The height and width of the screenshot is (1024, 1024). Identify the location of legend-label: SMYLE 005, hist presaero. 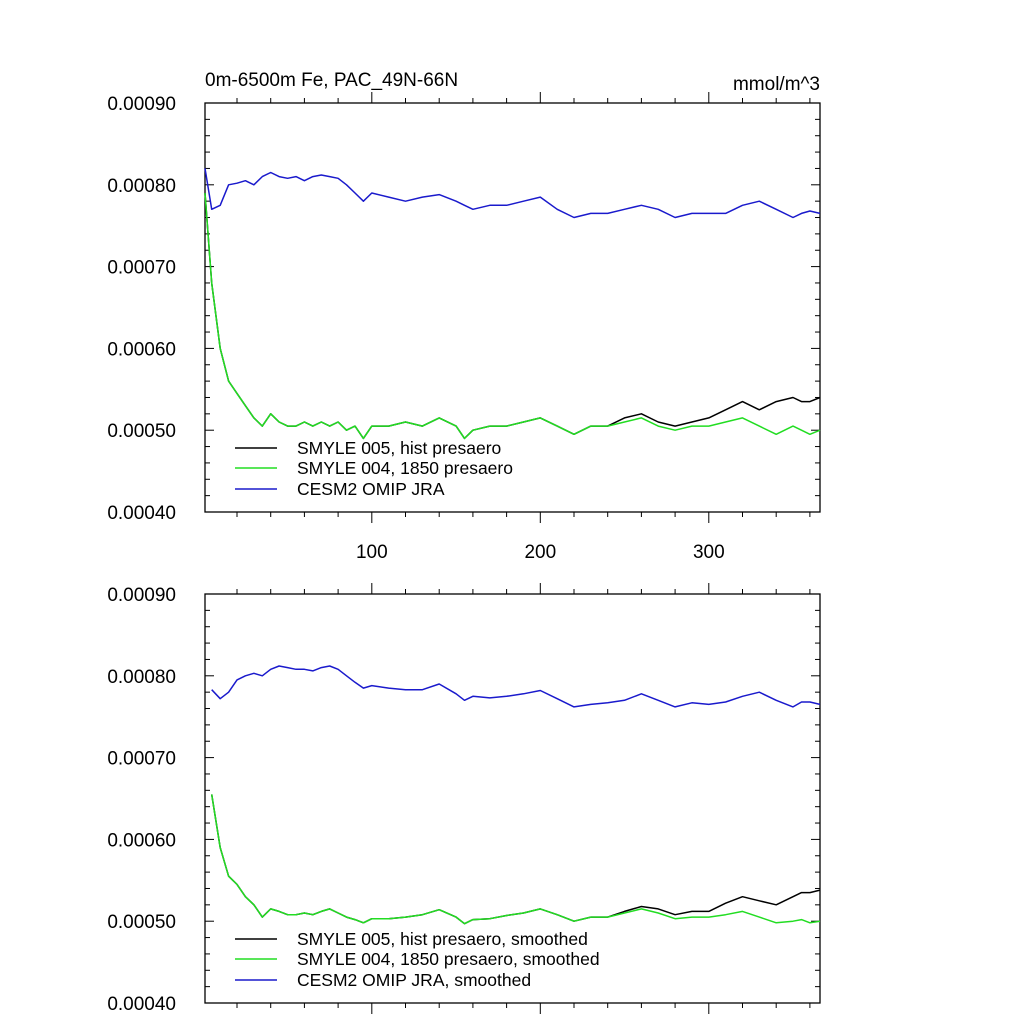
(399, 448).